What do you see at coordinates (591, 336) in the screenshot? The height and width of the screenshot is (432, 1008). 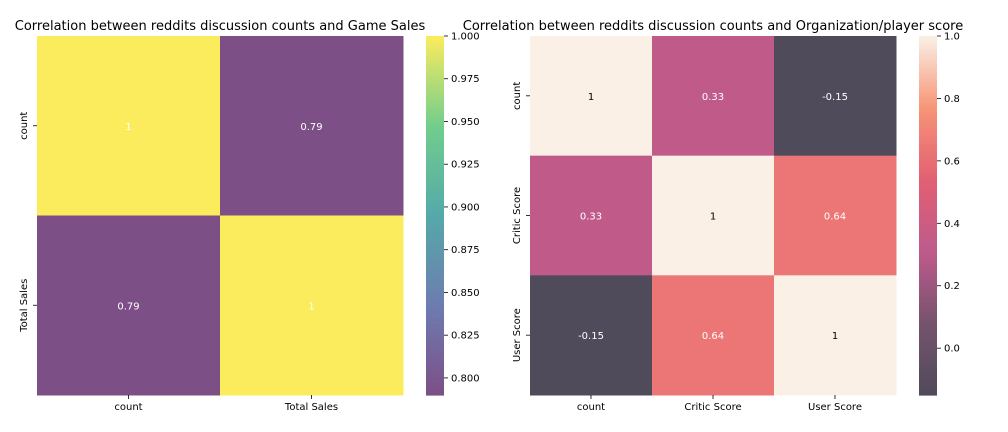 I see `cell-label: -0.15` at bounding box center [591, 336].